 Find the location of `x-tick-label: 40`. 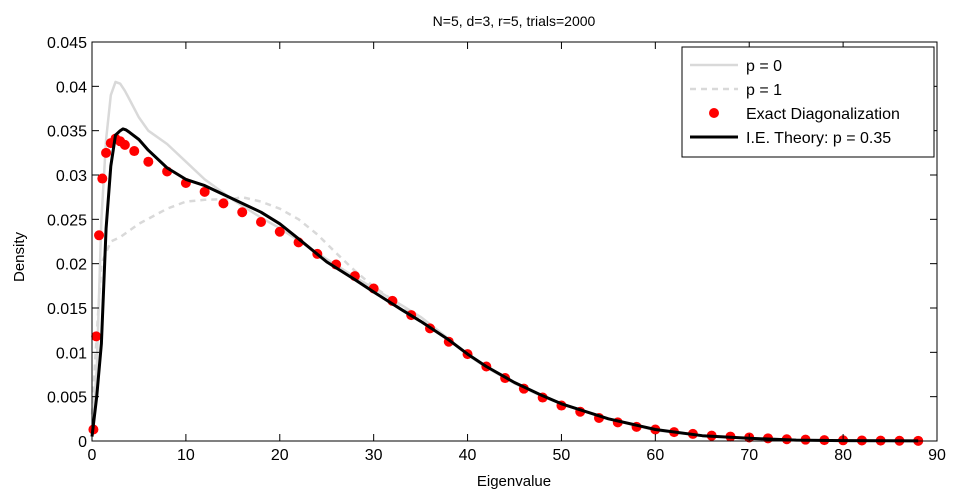

x-tick-label: 40 is located at coordinates (468, 455).